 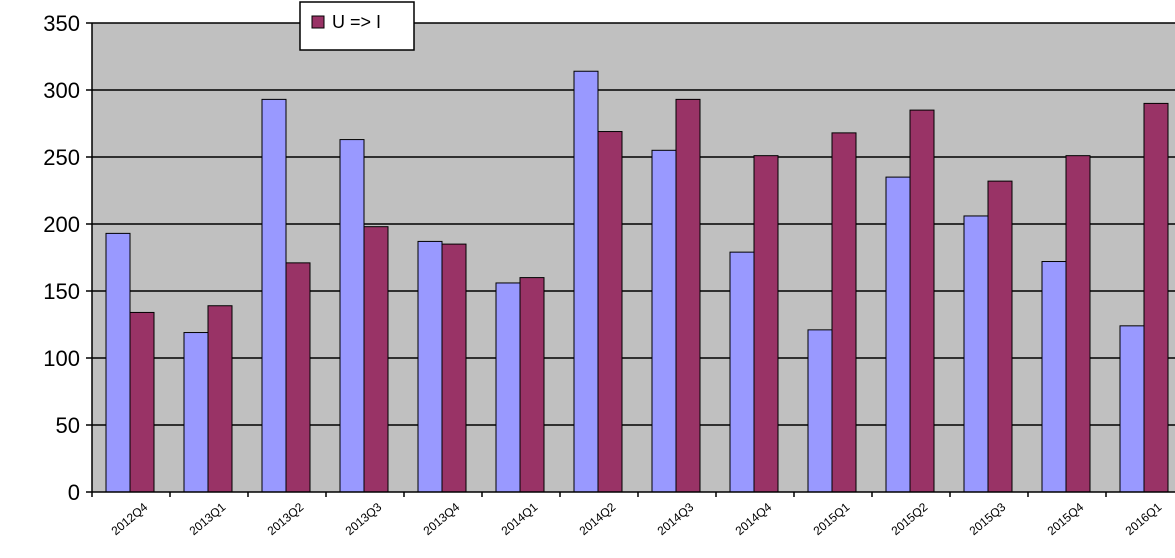 What do you see at coordinates (508, 387) in the screenshot?
I see `bar-series1-2014Q1` at bounding box center [508, 387].